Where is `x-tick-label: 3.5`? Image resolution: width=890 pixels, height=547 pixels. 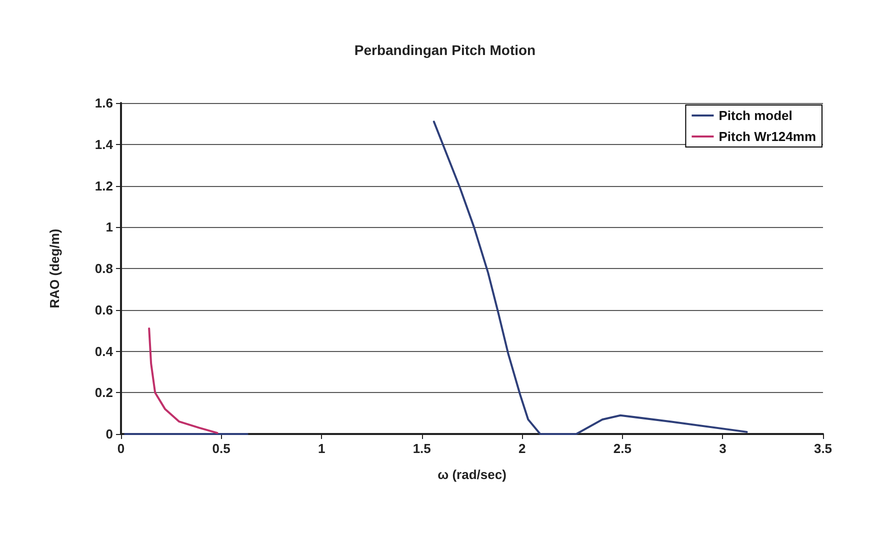
x-tick-label: 3.5 is located at coordinates (823, 448).